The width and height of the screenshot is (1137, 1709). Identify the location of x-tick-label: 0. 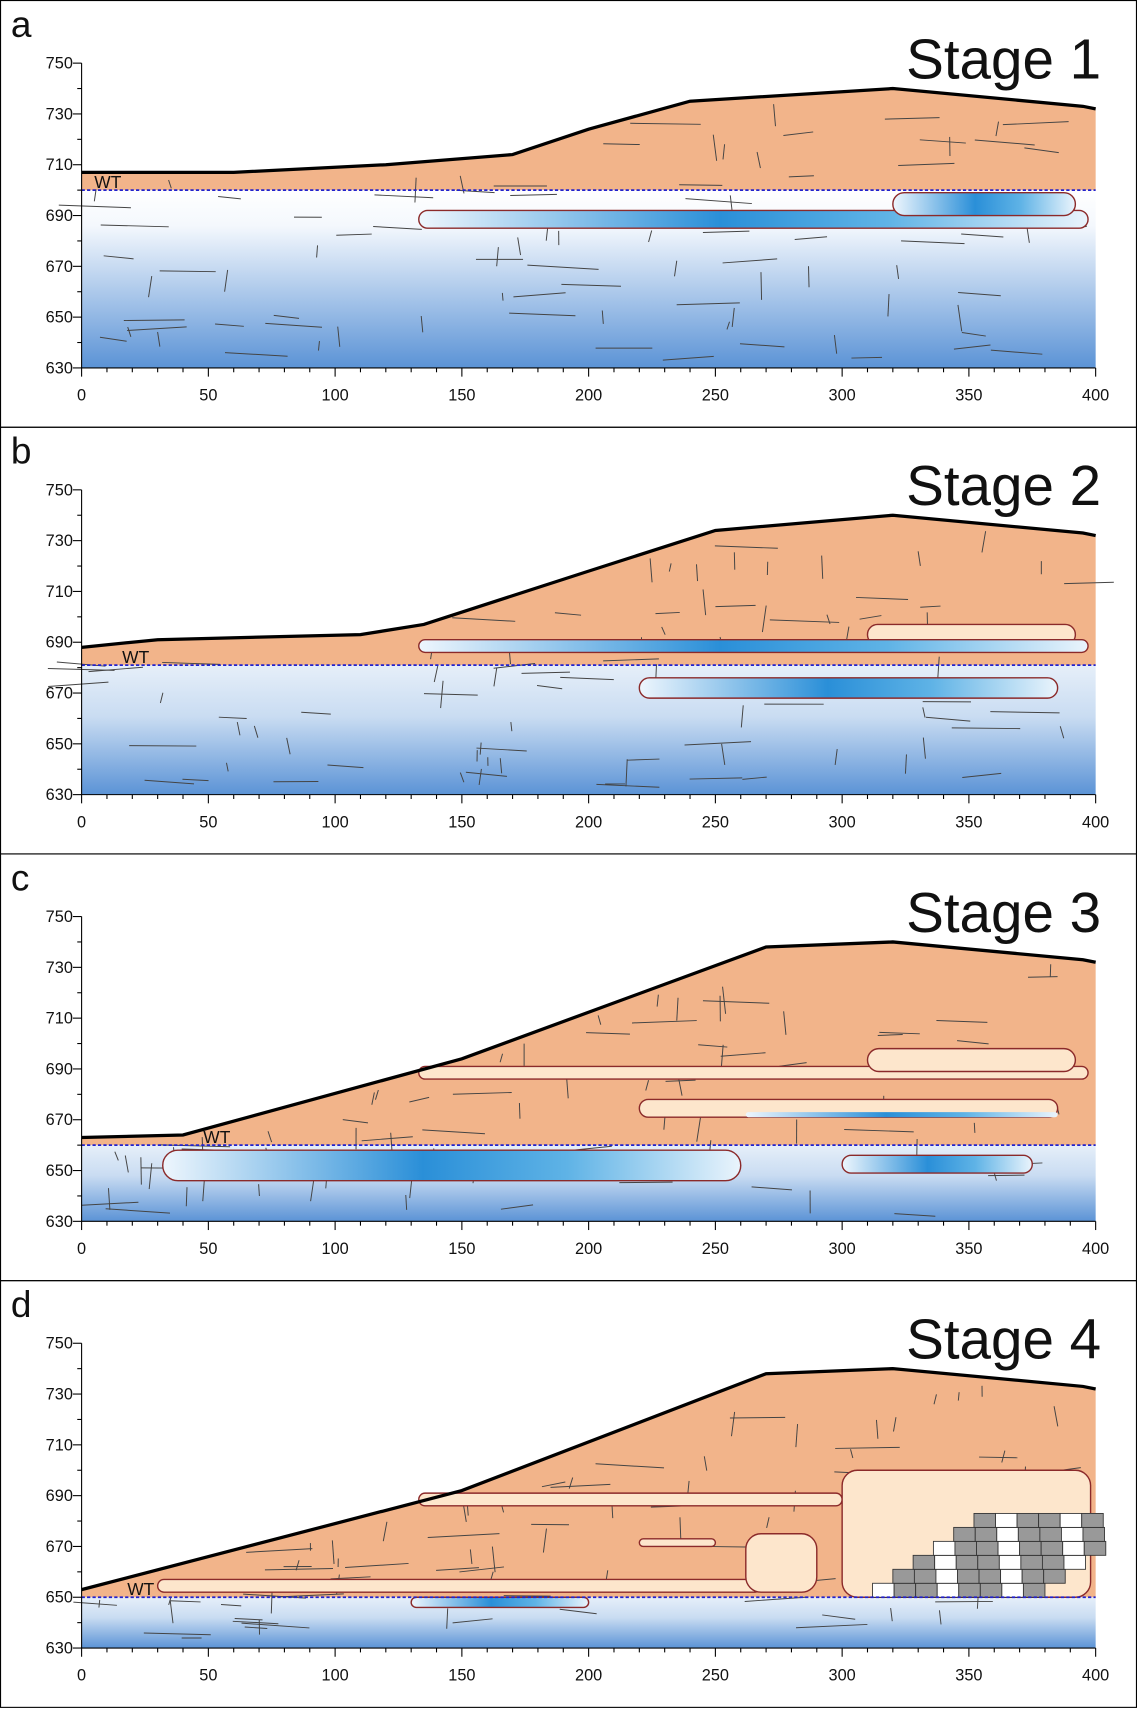
(81, 396).